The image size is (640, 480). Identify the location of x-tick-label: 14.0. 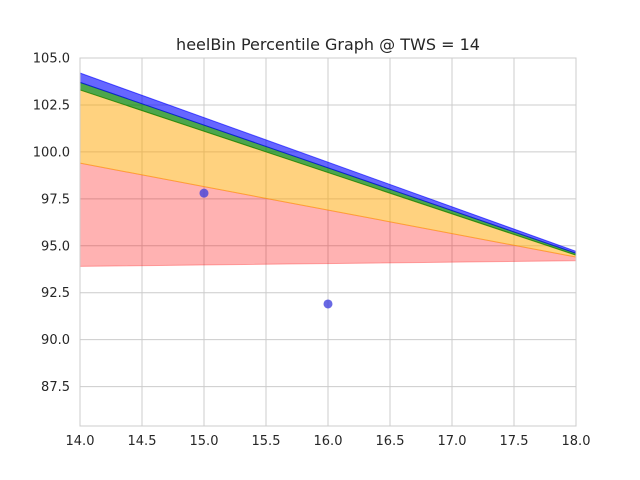
(80, 441).